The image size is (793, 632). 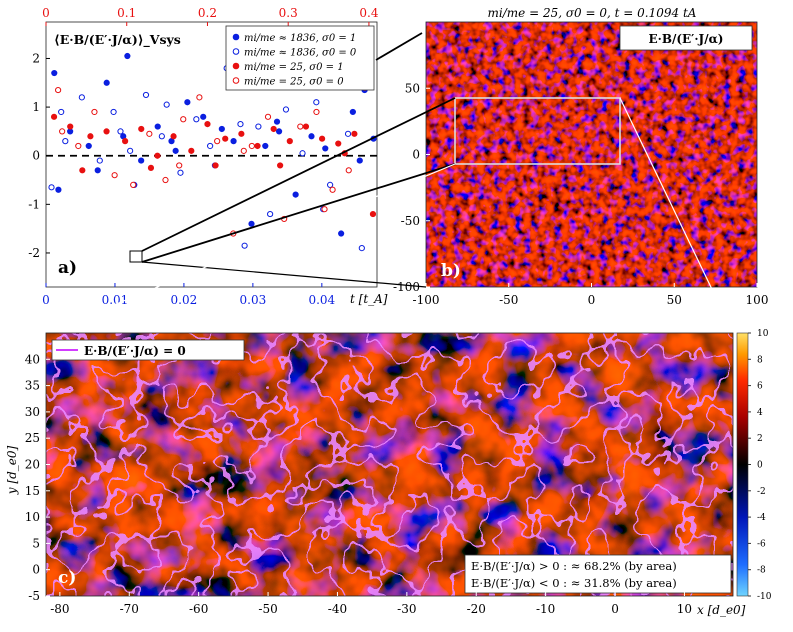 I want to click on panel-c-y-tick-label: 30, so click(x=32, y=412).